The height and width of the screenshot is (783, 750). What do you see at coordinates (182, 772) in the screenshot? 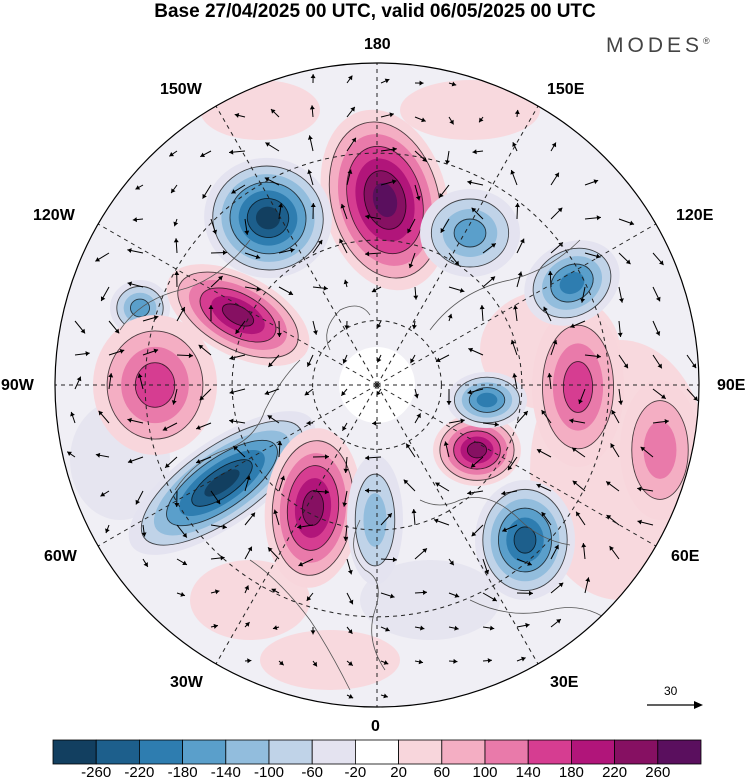
I see `colorbar-tick-label: -180` at bounding box center [182, 772].